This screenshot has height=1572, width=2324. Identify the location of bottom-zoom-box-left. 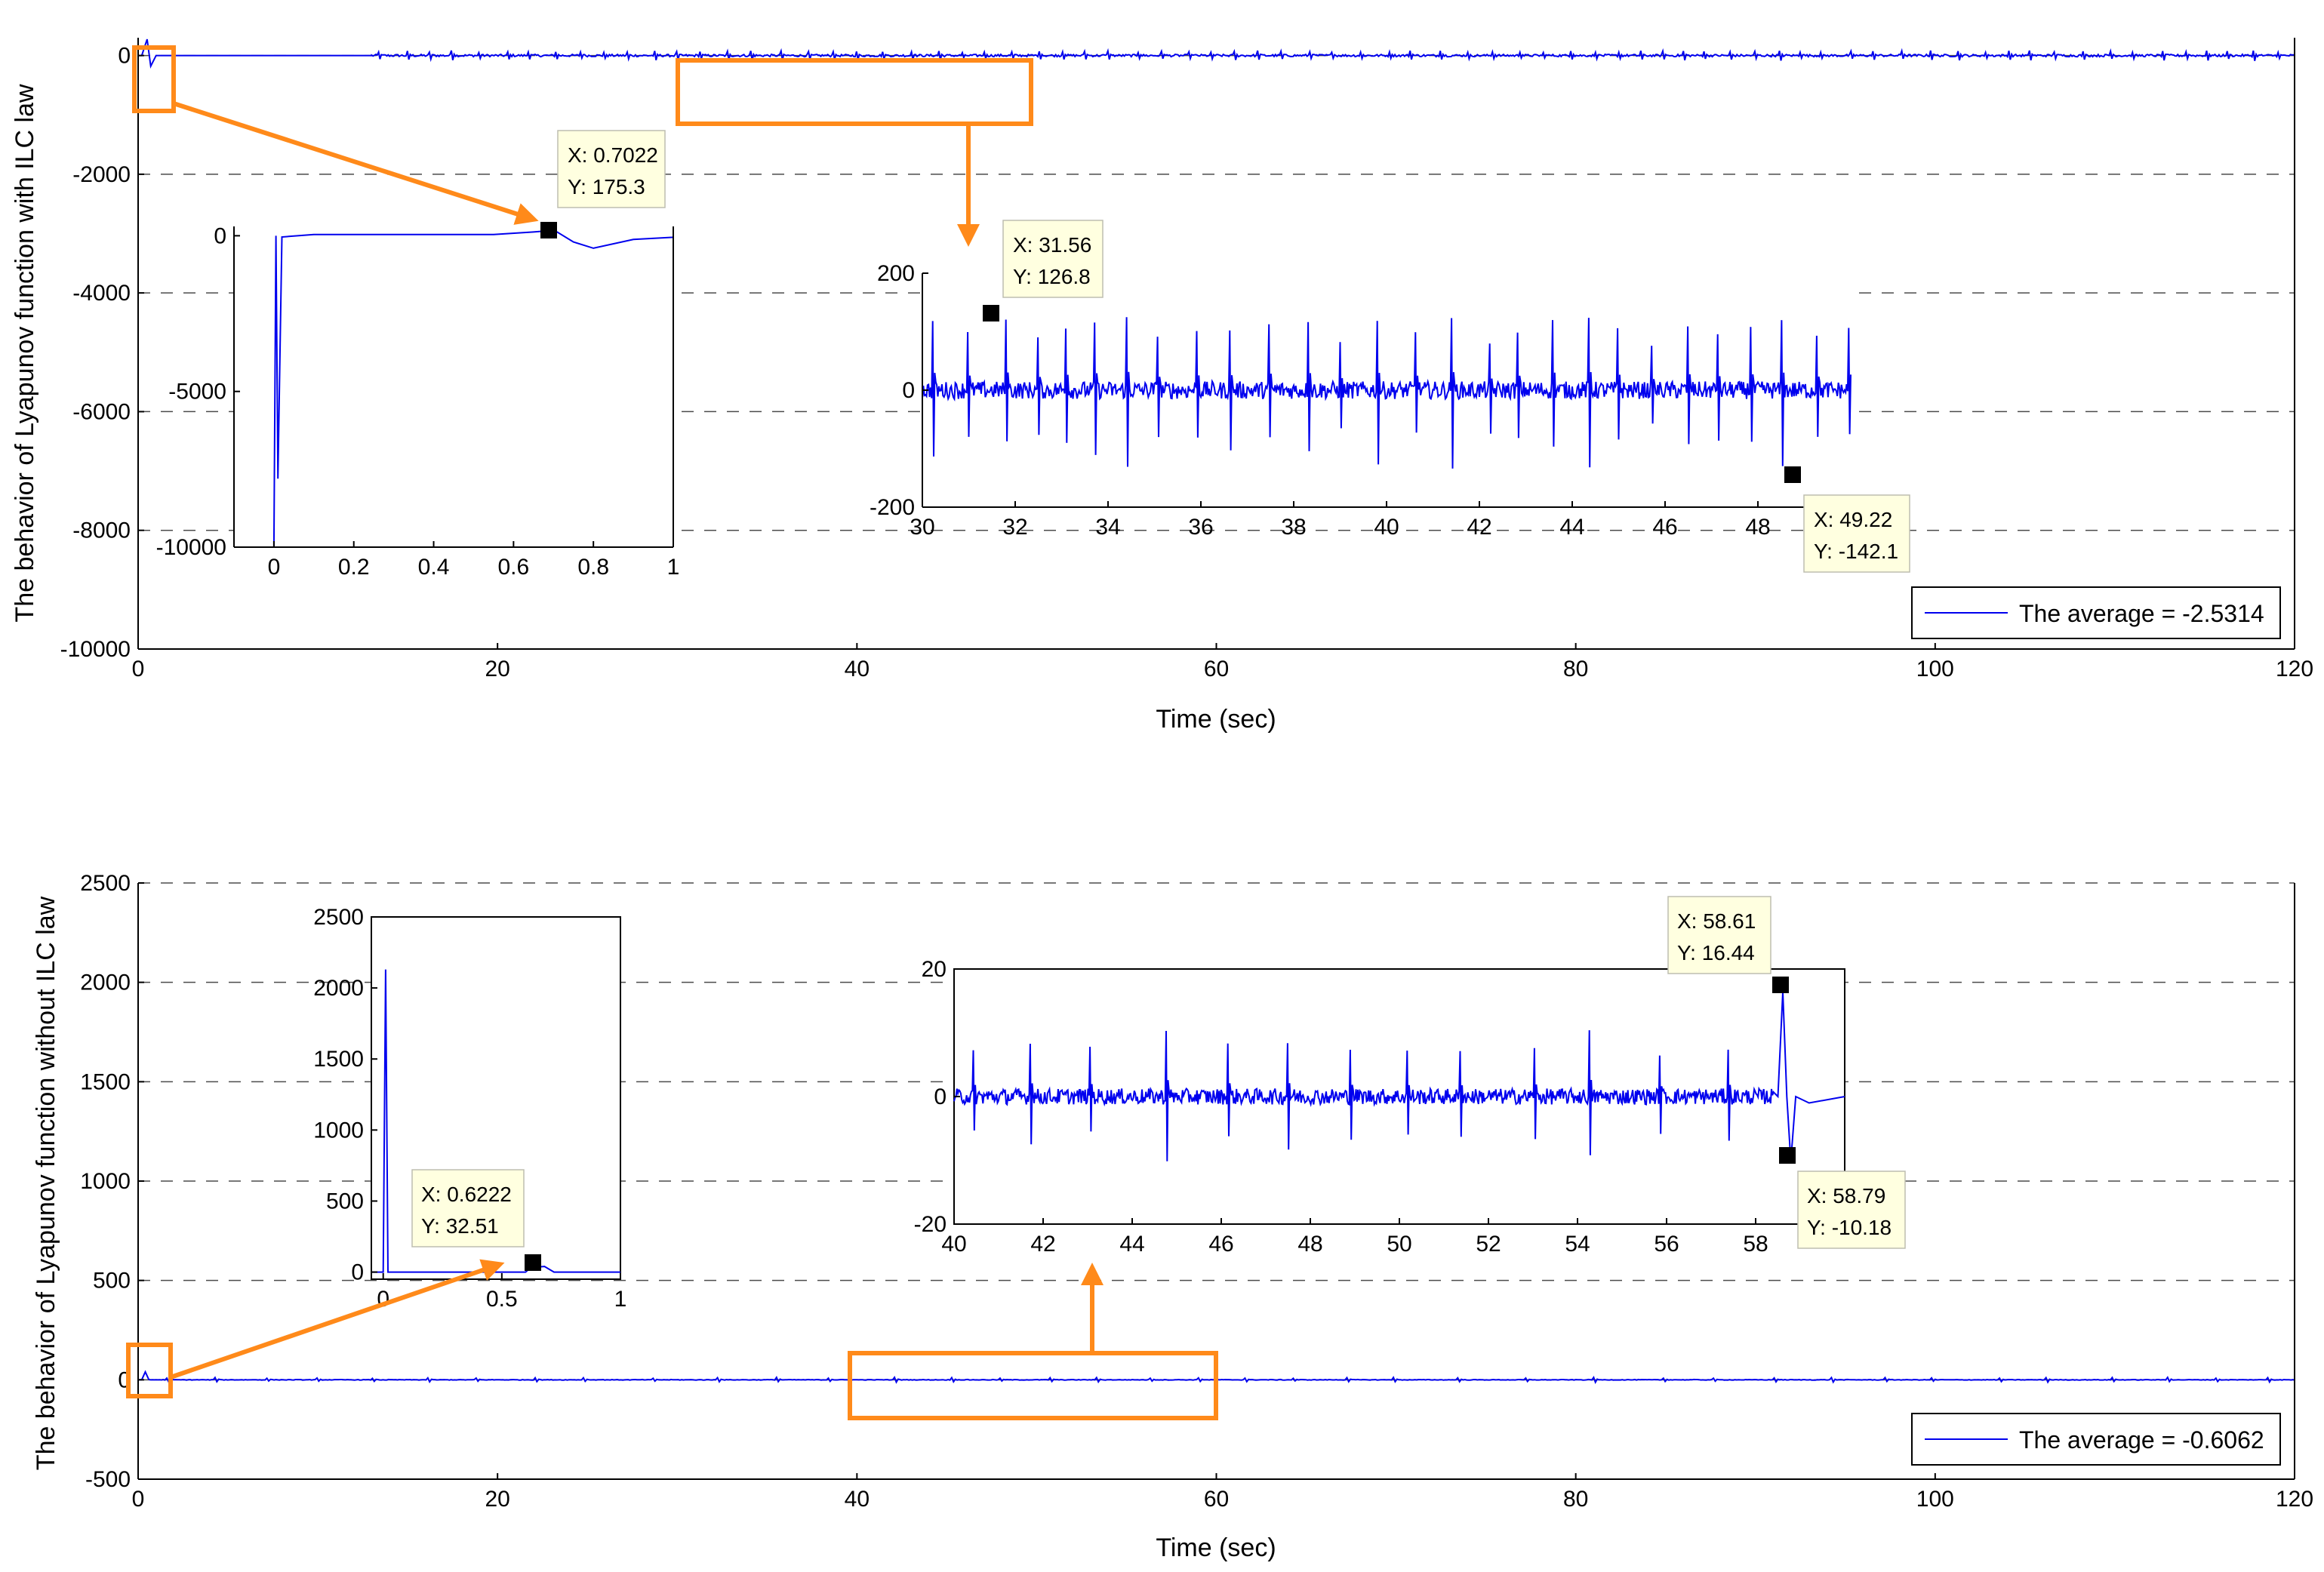
(149, 1370).